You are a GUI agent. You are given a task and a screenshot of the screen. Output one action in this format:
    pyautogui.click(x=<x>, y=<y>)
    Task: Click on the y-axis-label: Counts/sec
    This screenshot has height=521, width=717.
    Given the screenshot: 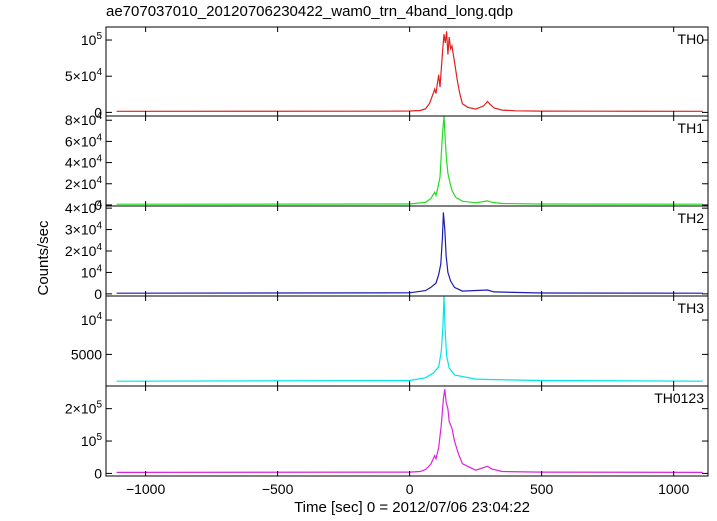 What is the action you would take?
    pyautogui.click(x=43, y=258)
    